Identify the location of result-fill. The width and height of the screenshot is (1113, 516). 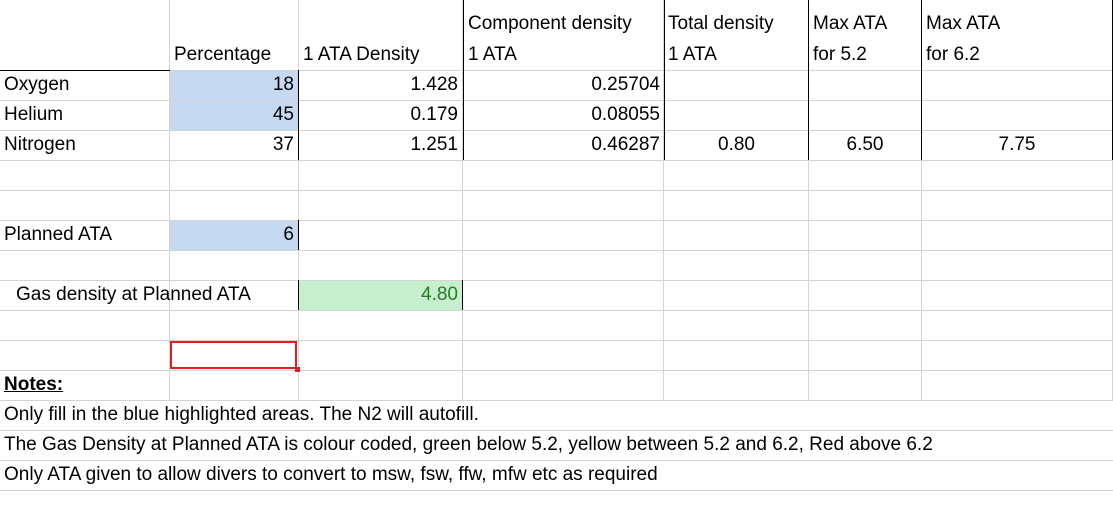
(380, 295).